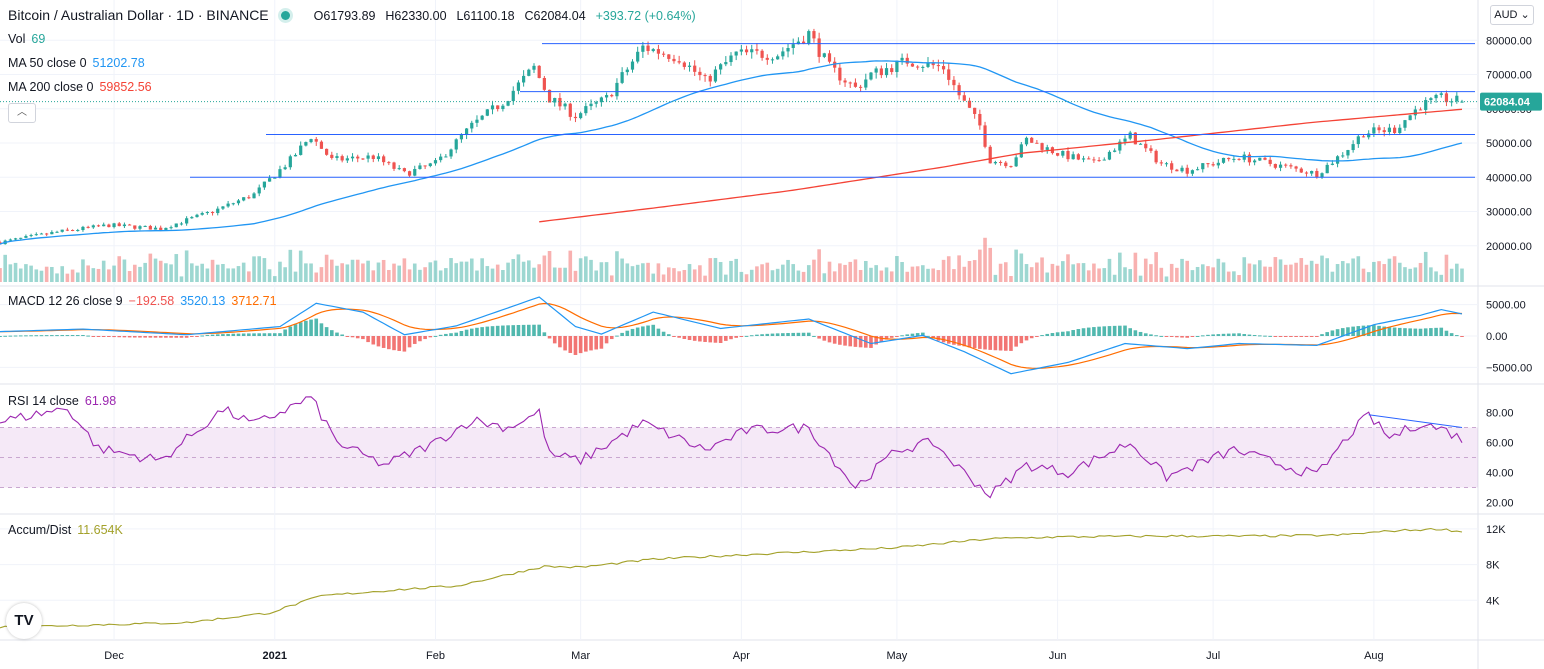 The height and width of the screenshot is (669, 1544). What do you see at coordinates (1500, 504) in the screenshot?
I see `rsi-tick-label: 20.00` at bounding box center [1500, 504].